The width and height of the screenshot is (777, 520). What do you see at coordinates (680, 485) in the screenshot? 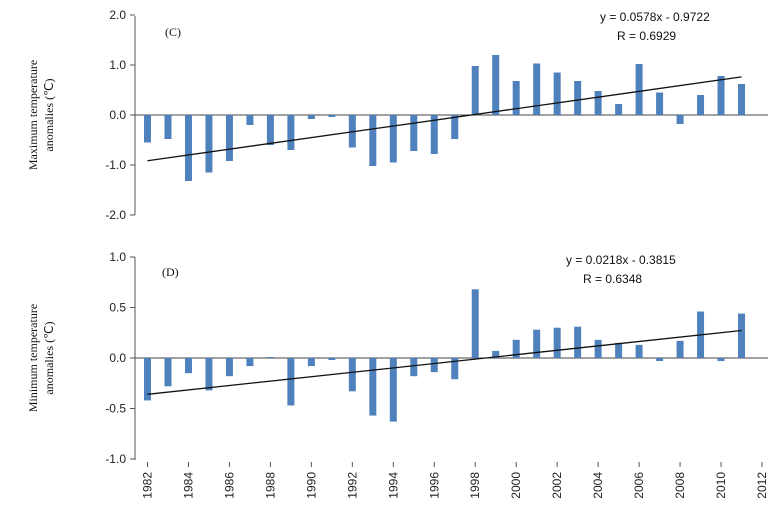
I see `x-tick-label: 2008` at bounding box center [680, 485].